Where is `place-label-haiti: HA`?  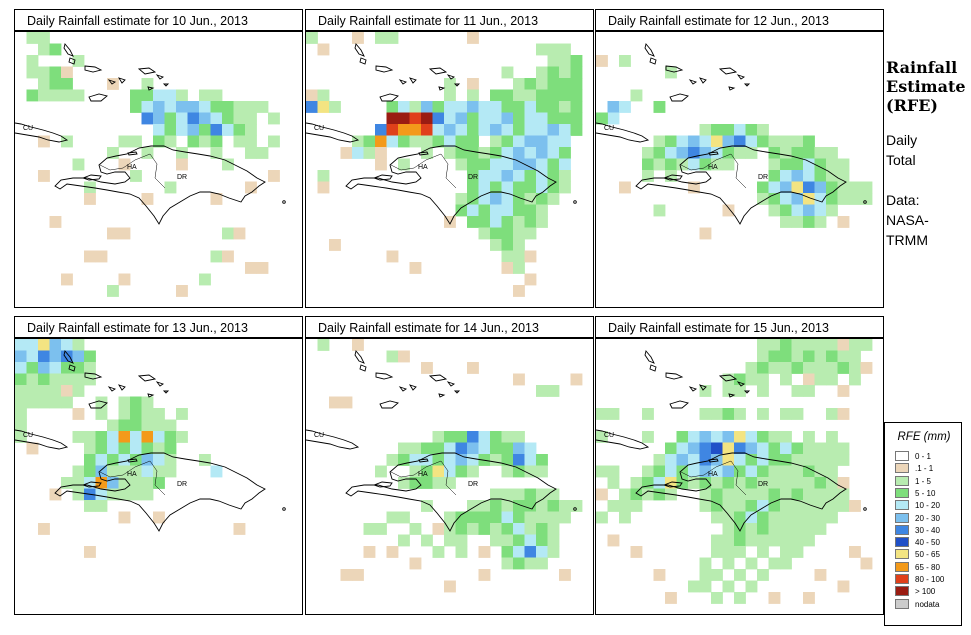
place-label-haiti: HA is located at coordinates (132, 167).